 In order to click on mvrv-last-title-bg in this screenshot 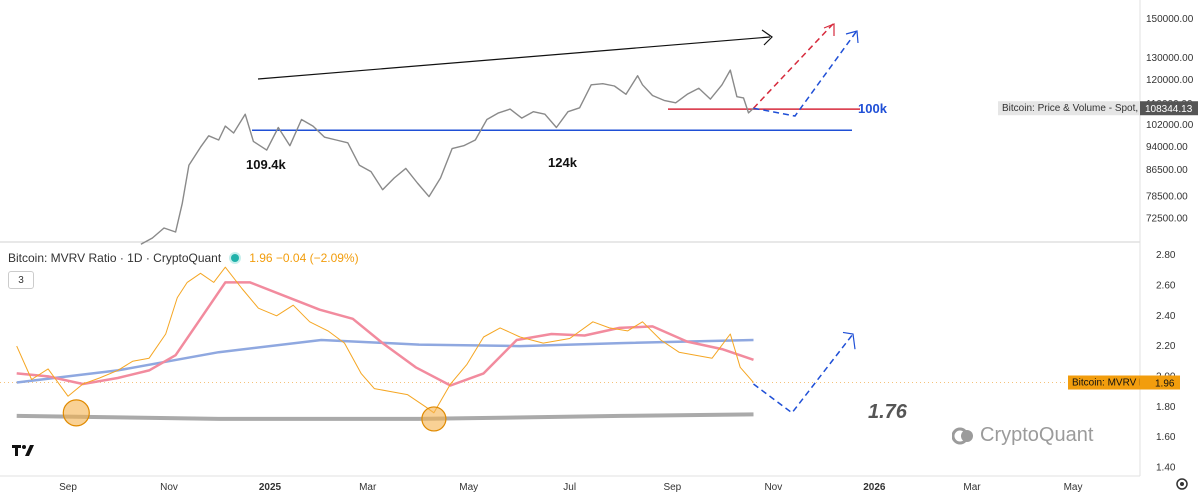, I will do `click(1104, 382)`.